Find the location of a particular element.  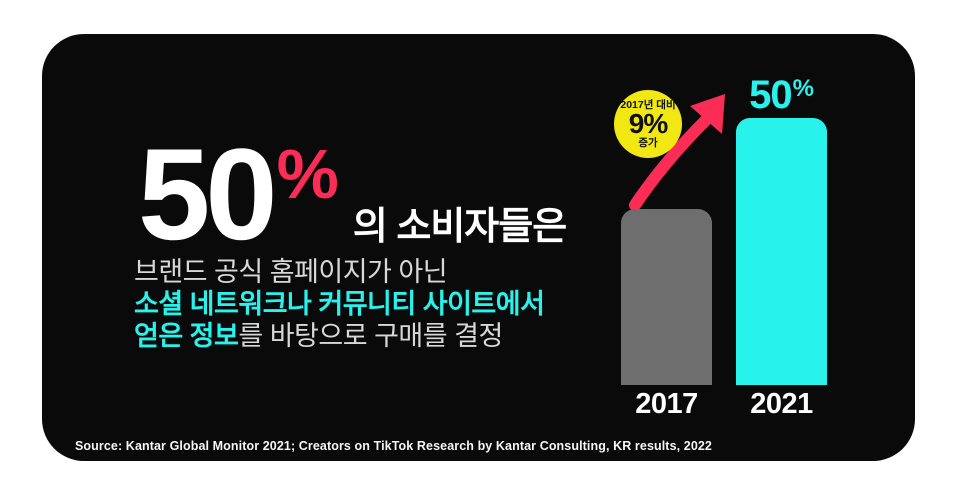

headline: 50 % 의 소비자들은 is located at coordinates (352, 194).